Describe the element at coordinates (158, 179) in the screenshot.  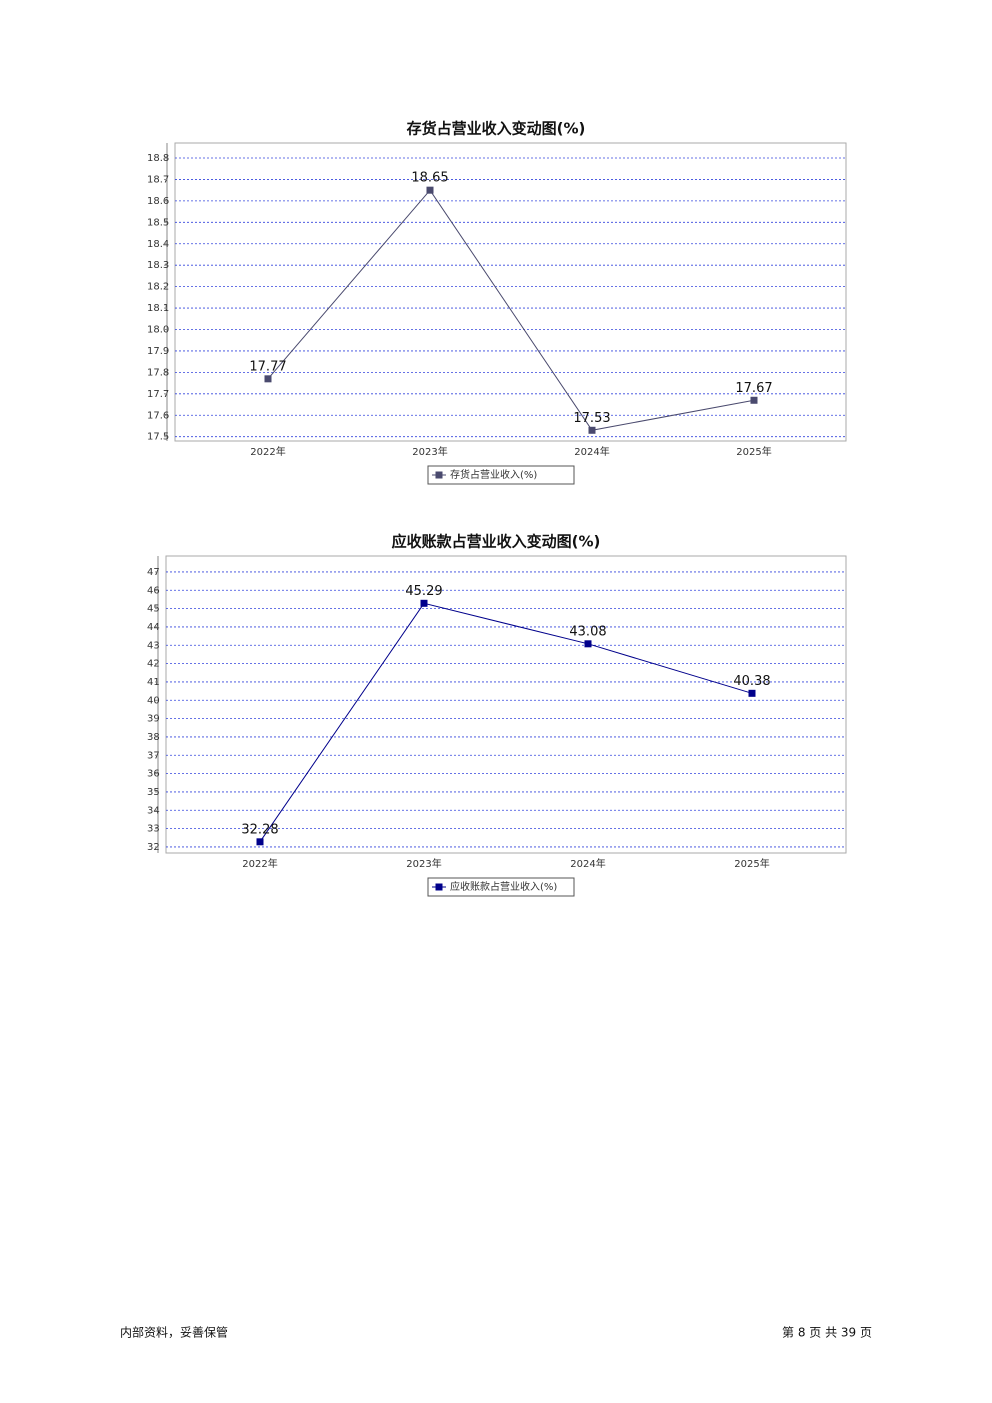
I see `y-tick-label: 18.7` at that location.